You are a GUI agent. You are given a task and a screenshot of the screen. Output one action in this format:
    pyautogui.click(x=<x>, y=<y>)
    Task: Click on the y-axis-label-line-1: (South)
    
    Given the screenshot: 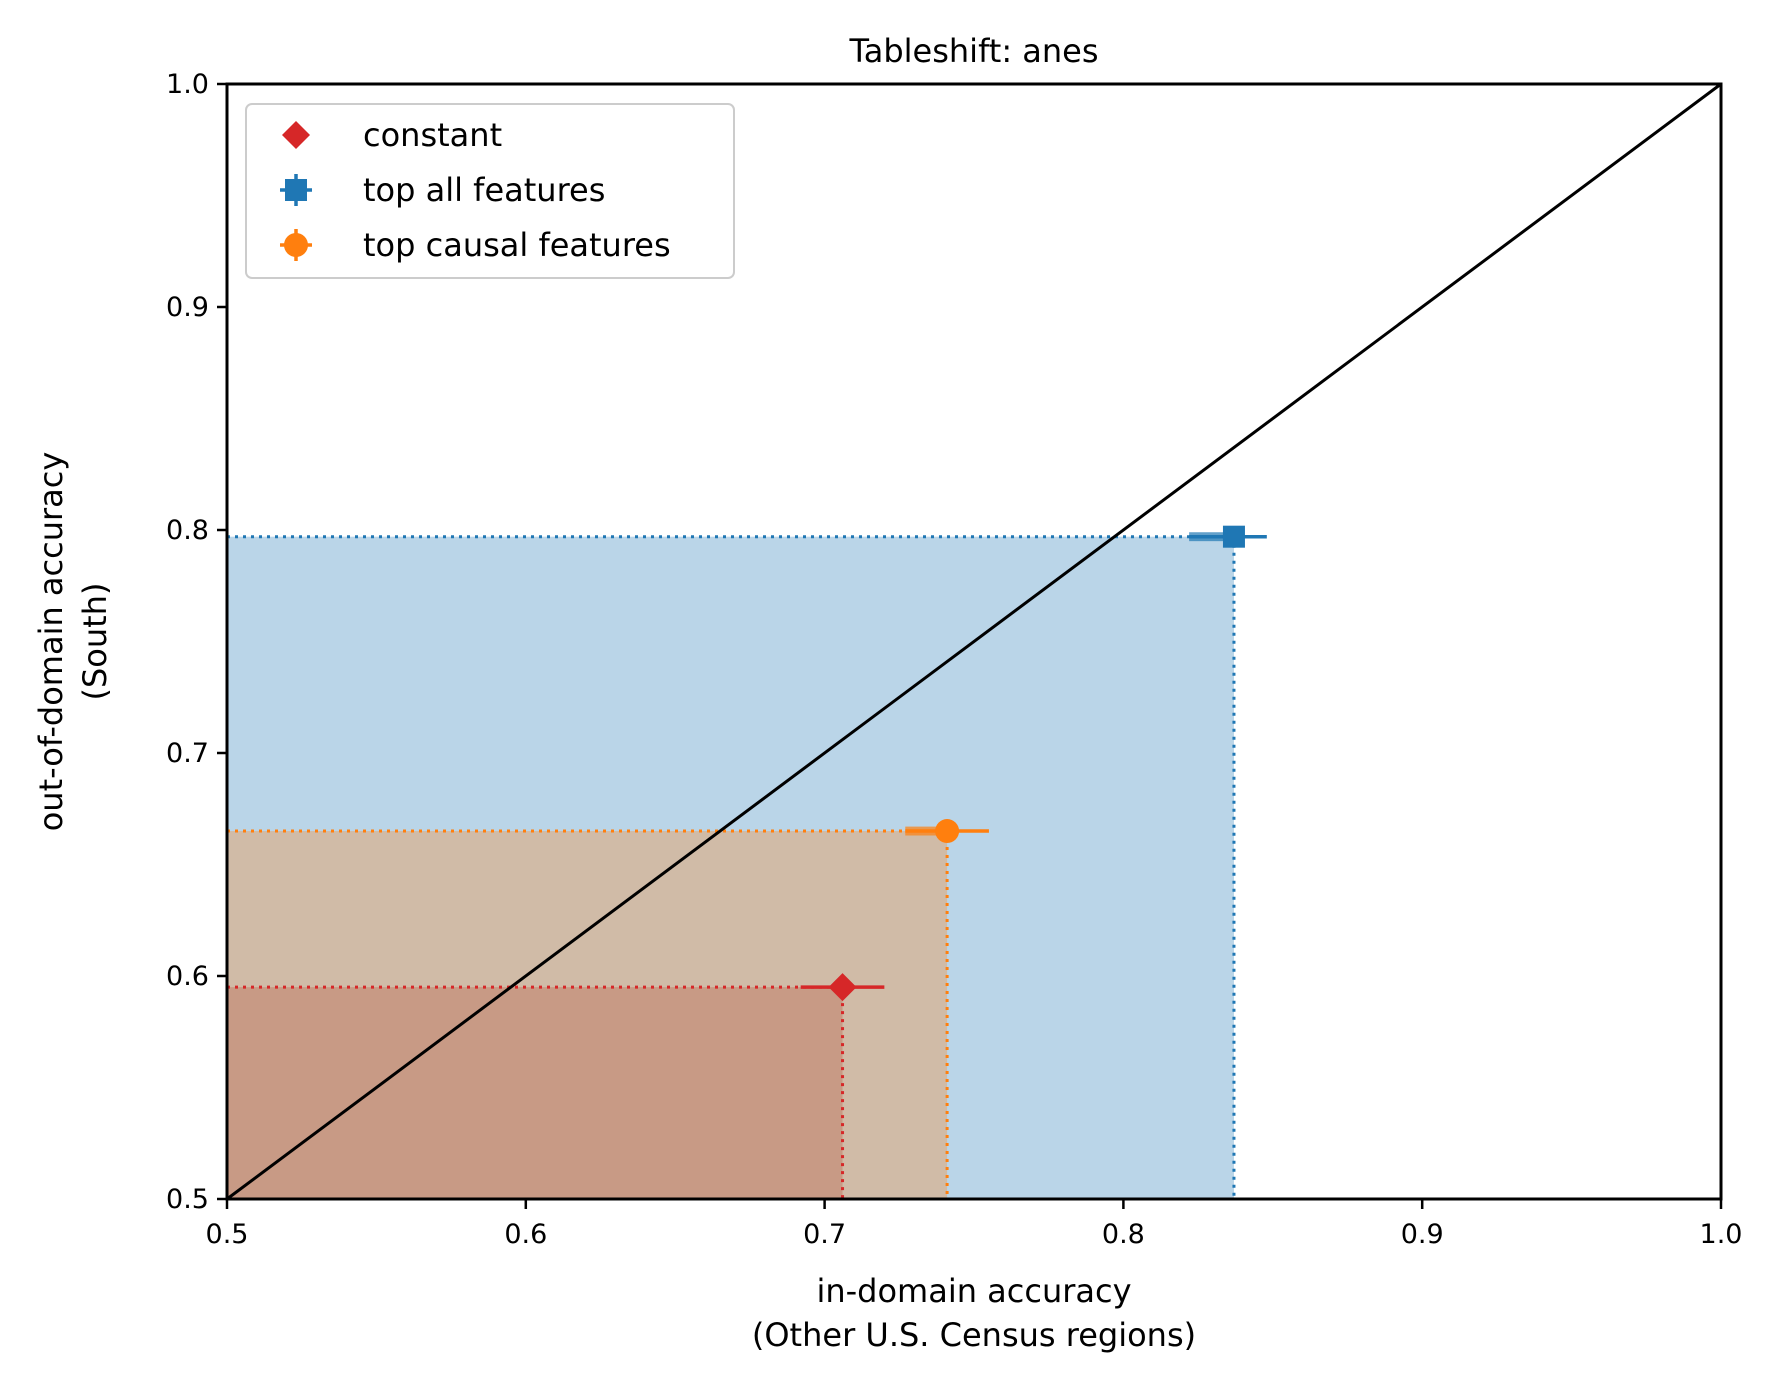 What is the action you would take?
    pyautogui.click(x=95, y=642)
    